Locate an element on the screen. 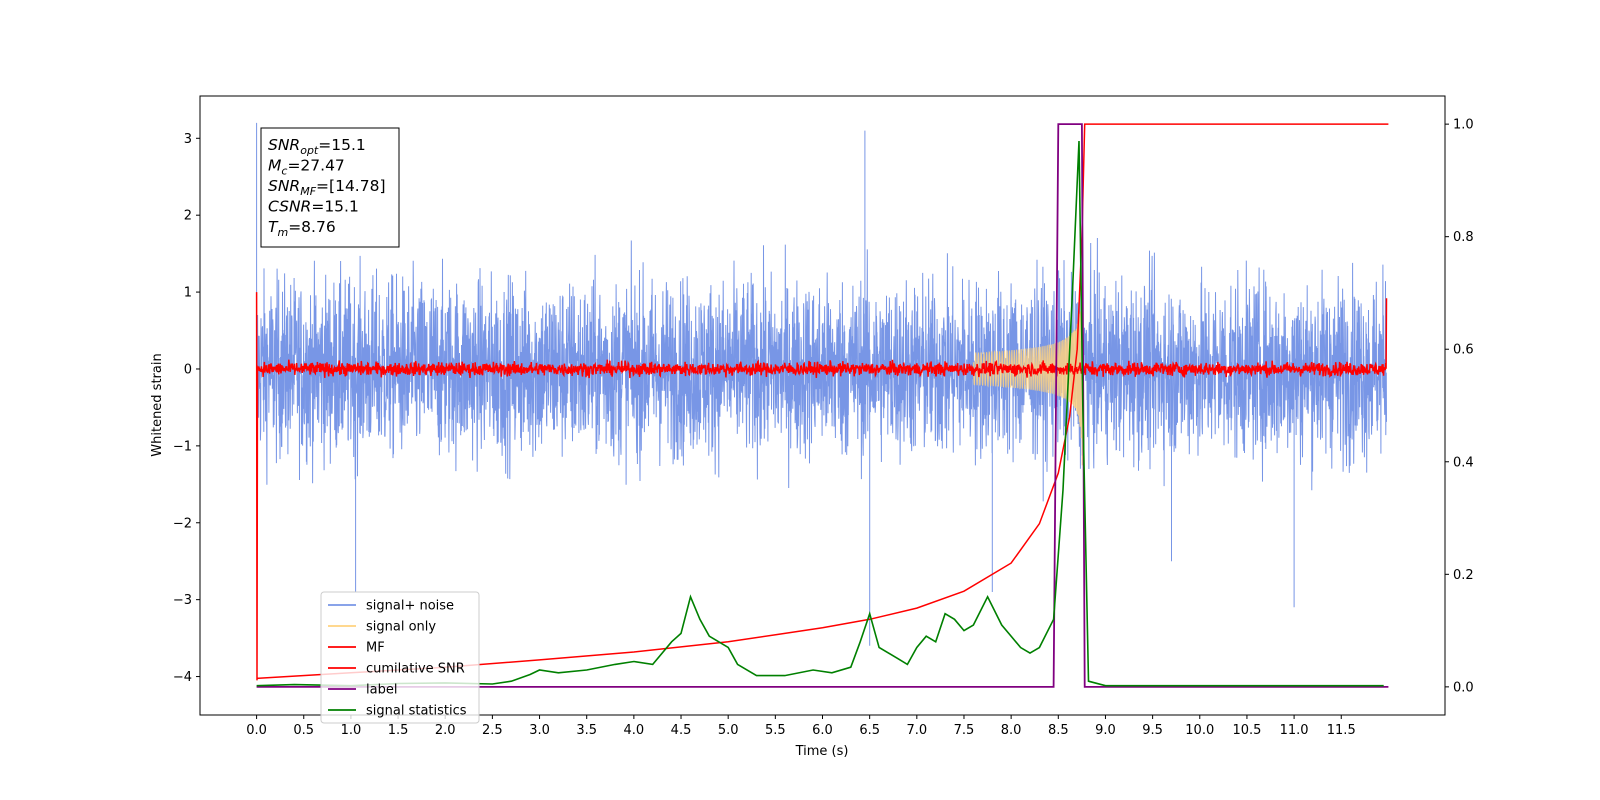 The height and width of the screenshot is (800, 1600). x-tick-label: 10.5 is located at coordinates (1246, 730).